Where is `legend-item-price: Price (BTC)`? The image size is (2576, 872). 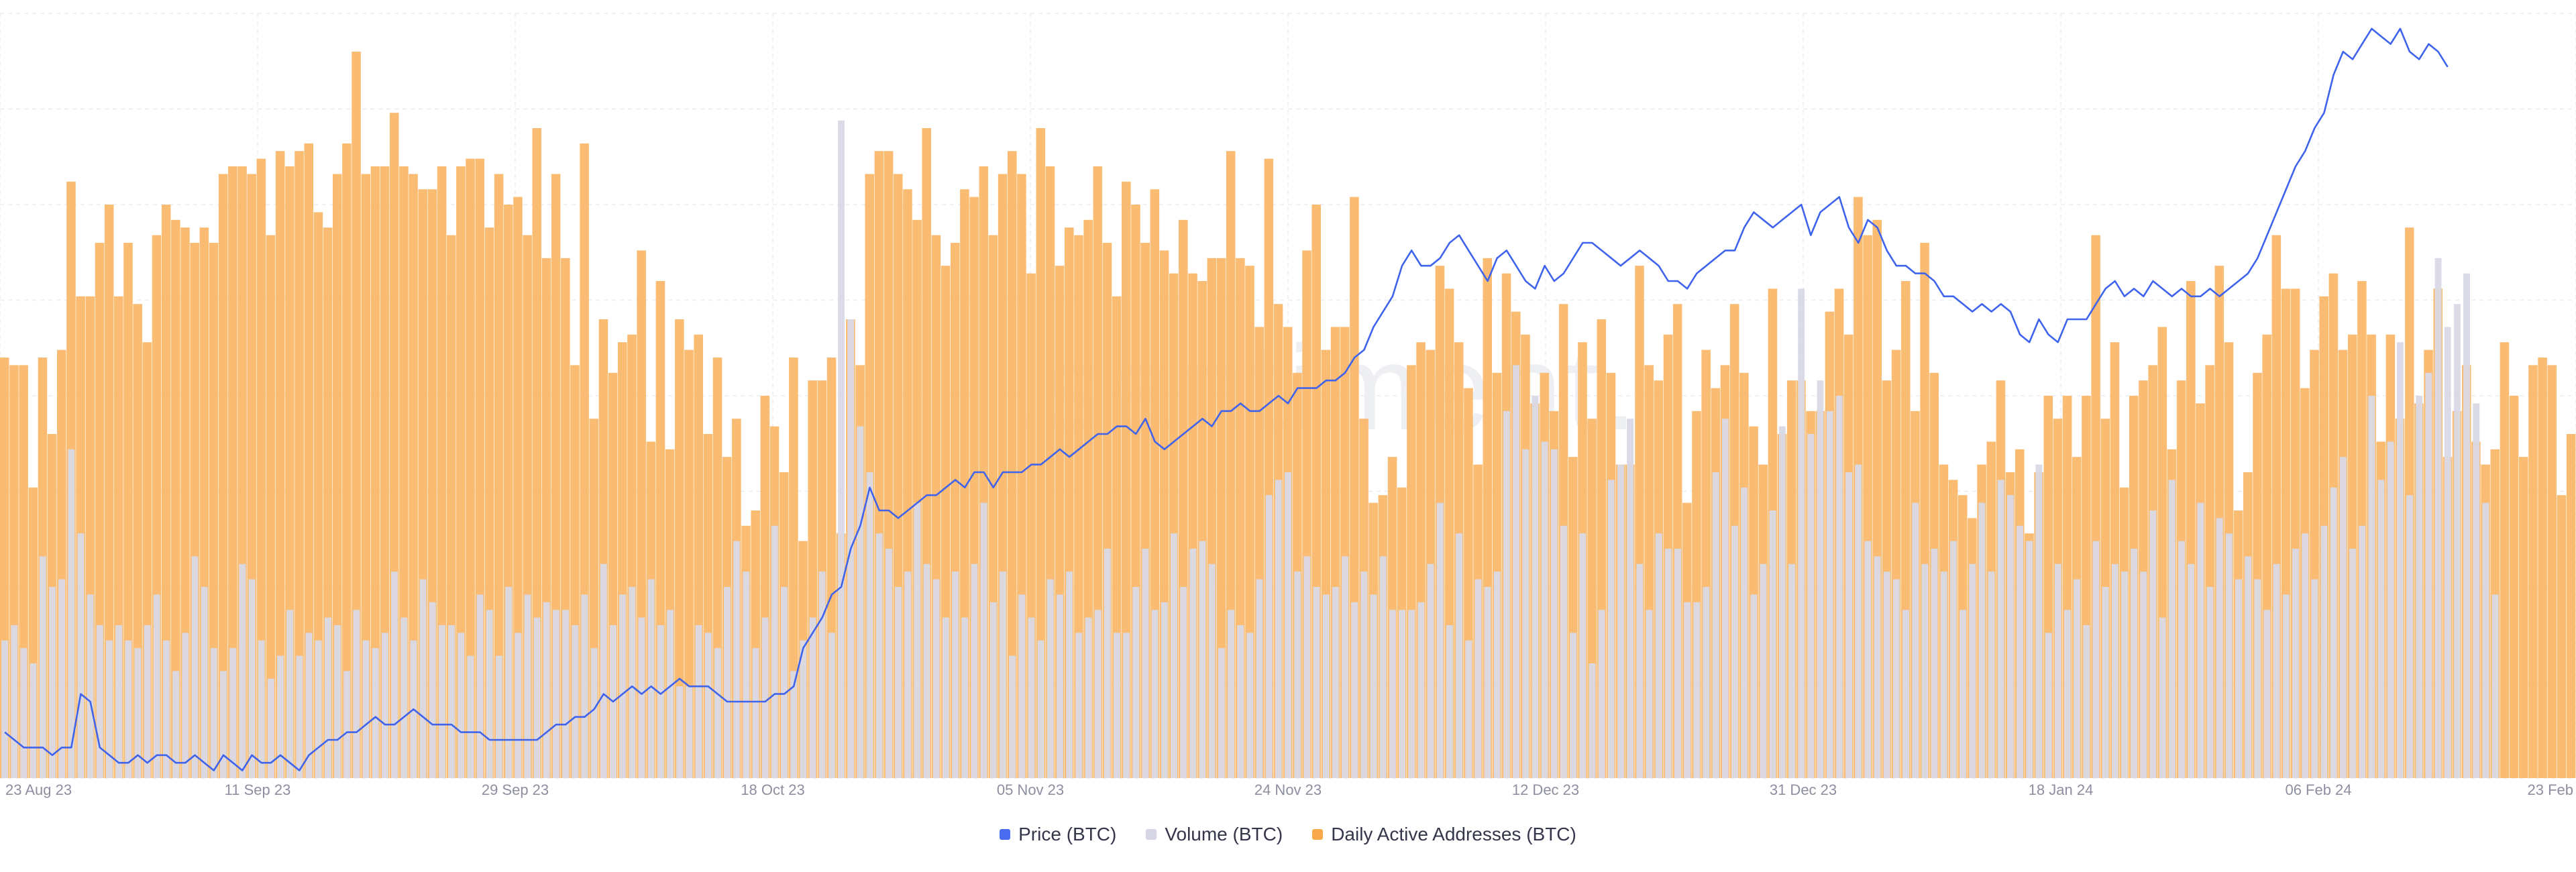
legend-item-price: Price (BTC) is located at coordinates (1058, 834).